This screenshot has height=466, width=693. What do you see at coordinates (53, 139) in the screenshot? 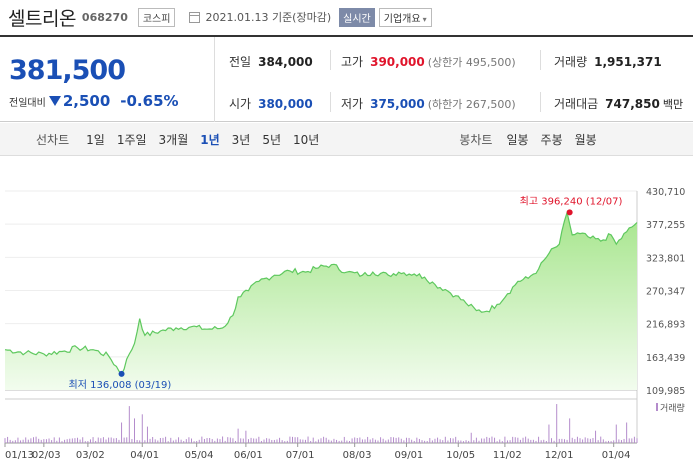
I see `line-chart-title: 선차트` at bounding box center [53, 139].